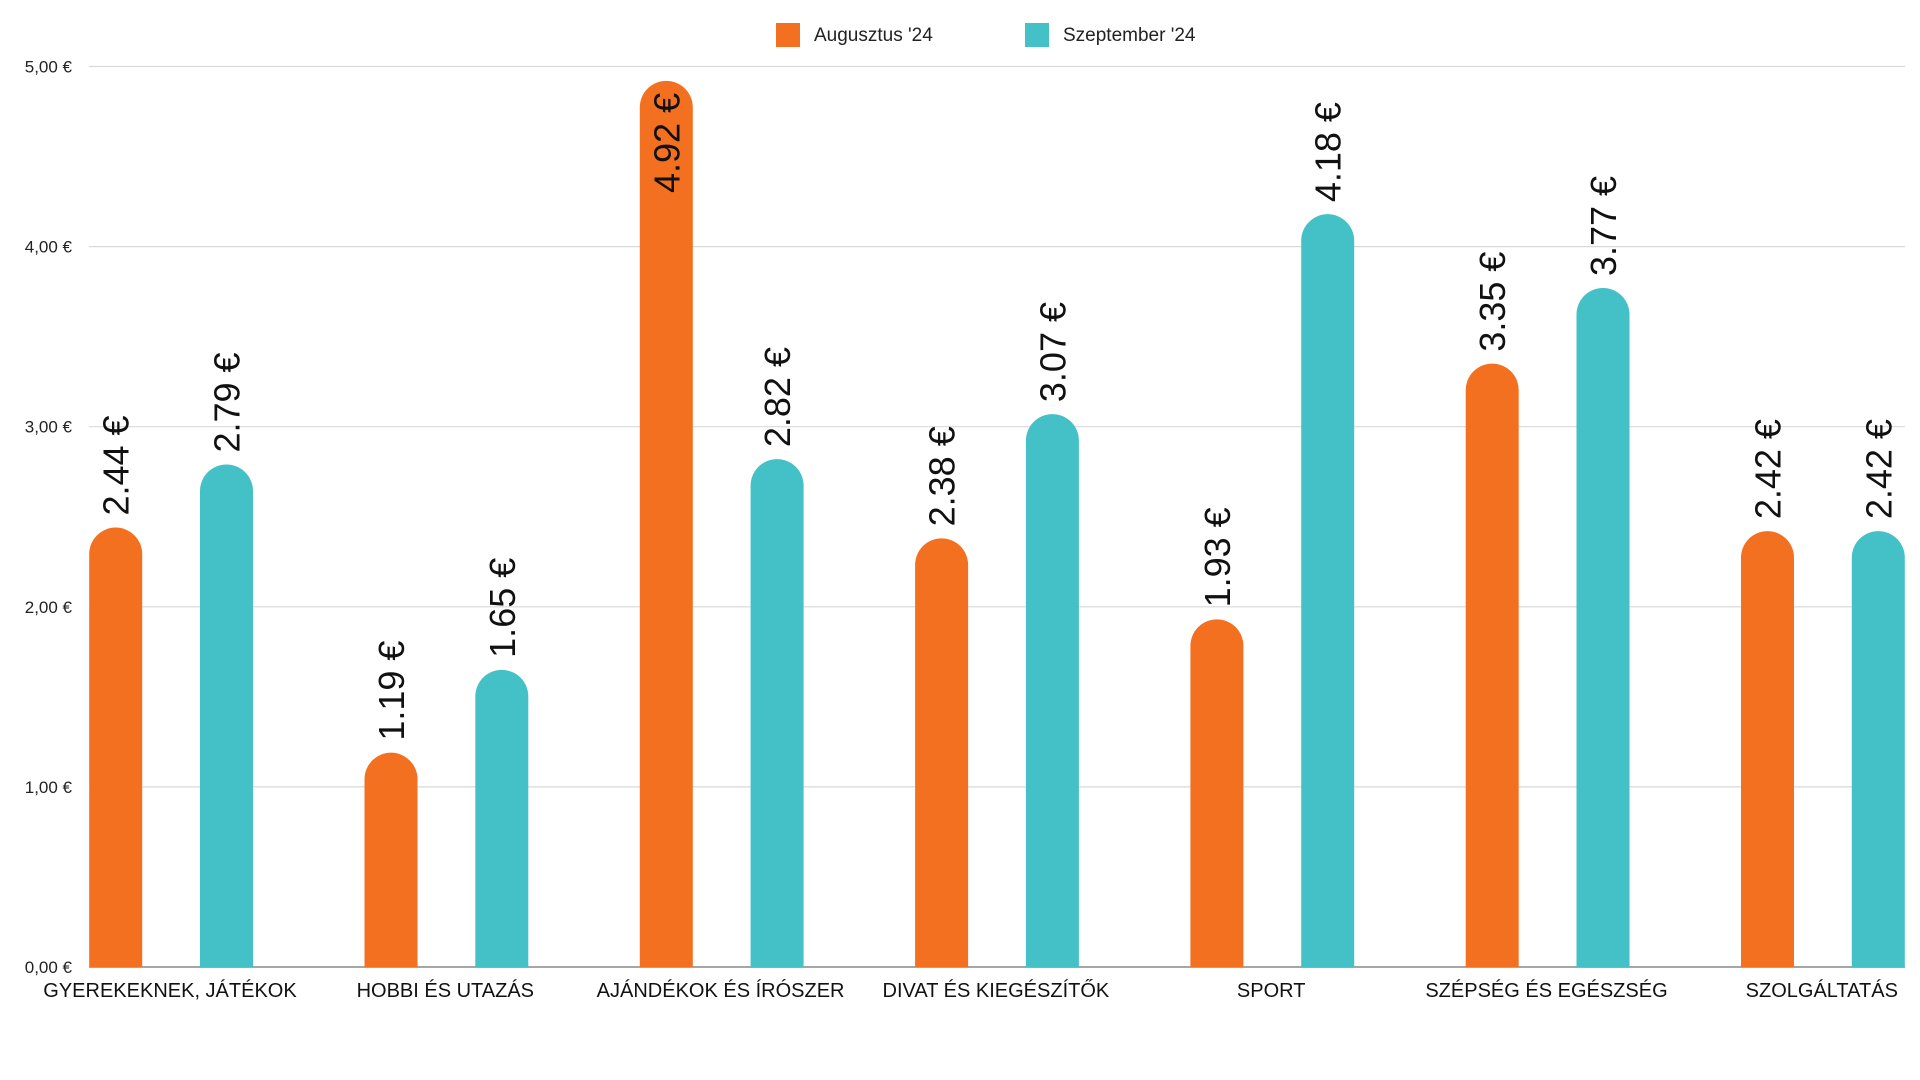 Image resolution: width=1920 pixels, height=1080 pixels. What do you see at coordinates (49, 607) in the screenshot?
I see `y-tick-label: 2,00 €` at bounding box center [49, 607].